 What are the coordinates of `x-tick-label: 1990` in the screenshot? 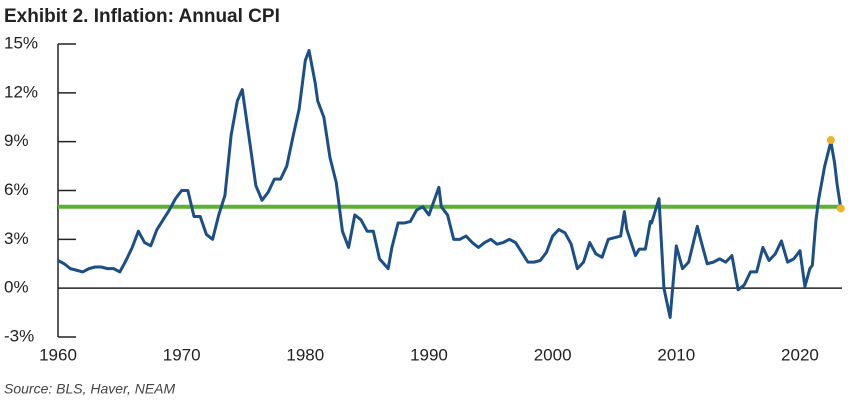 It's located at (429, 354).